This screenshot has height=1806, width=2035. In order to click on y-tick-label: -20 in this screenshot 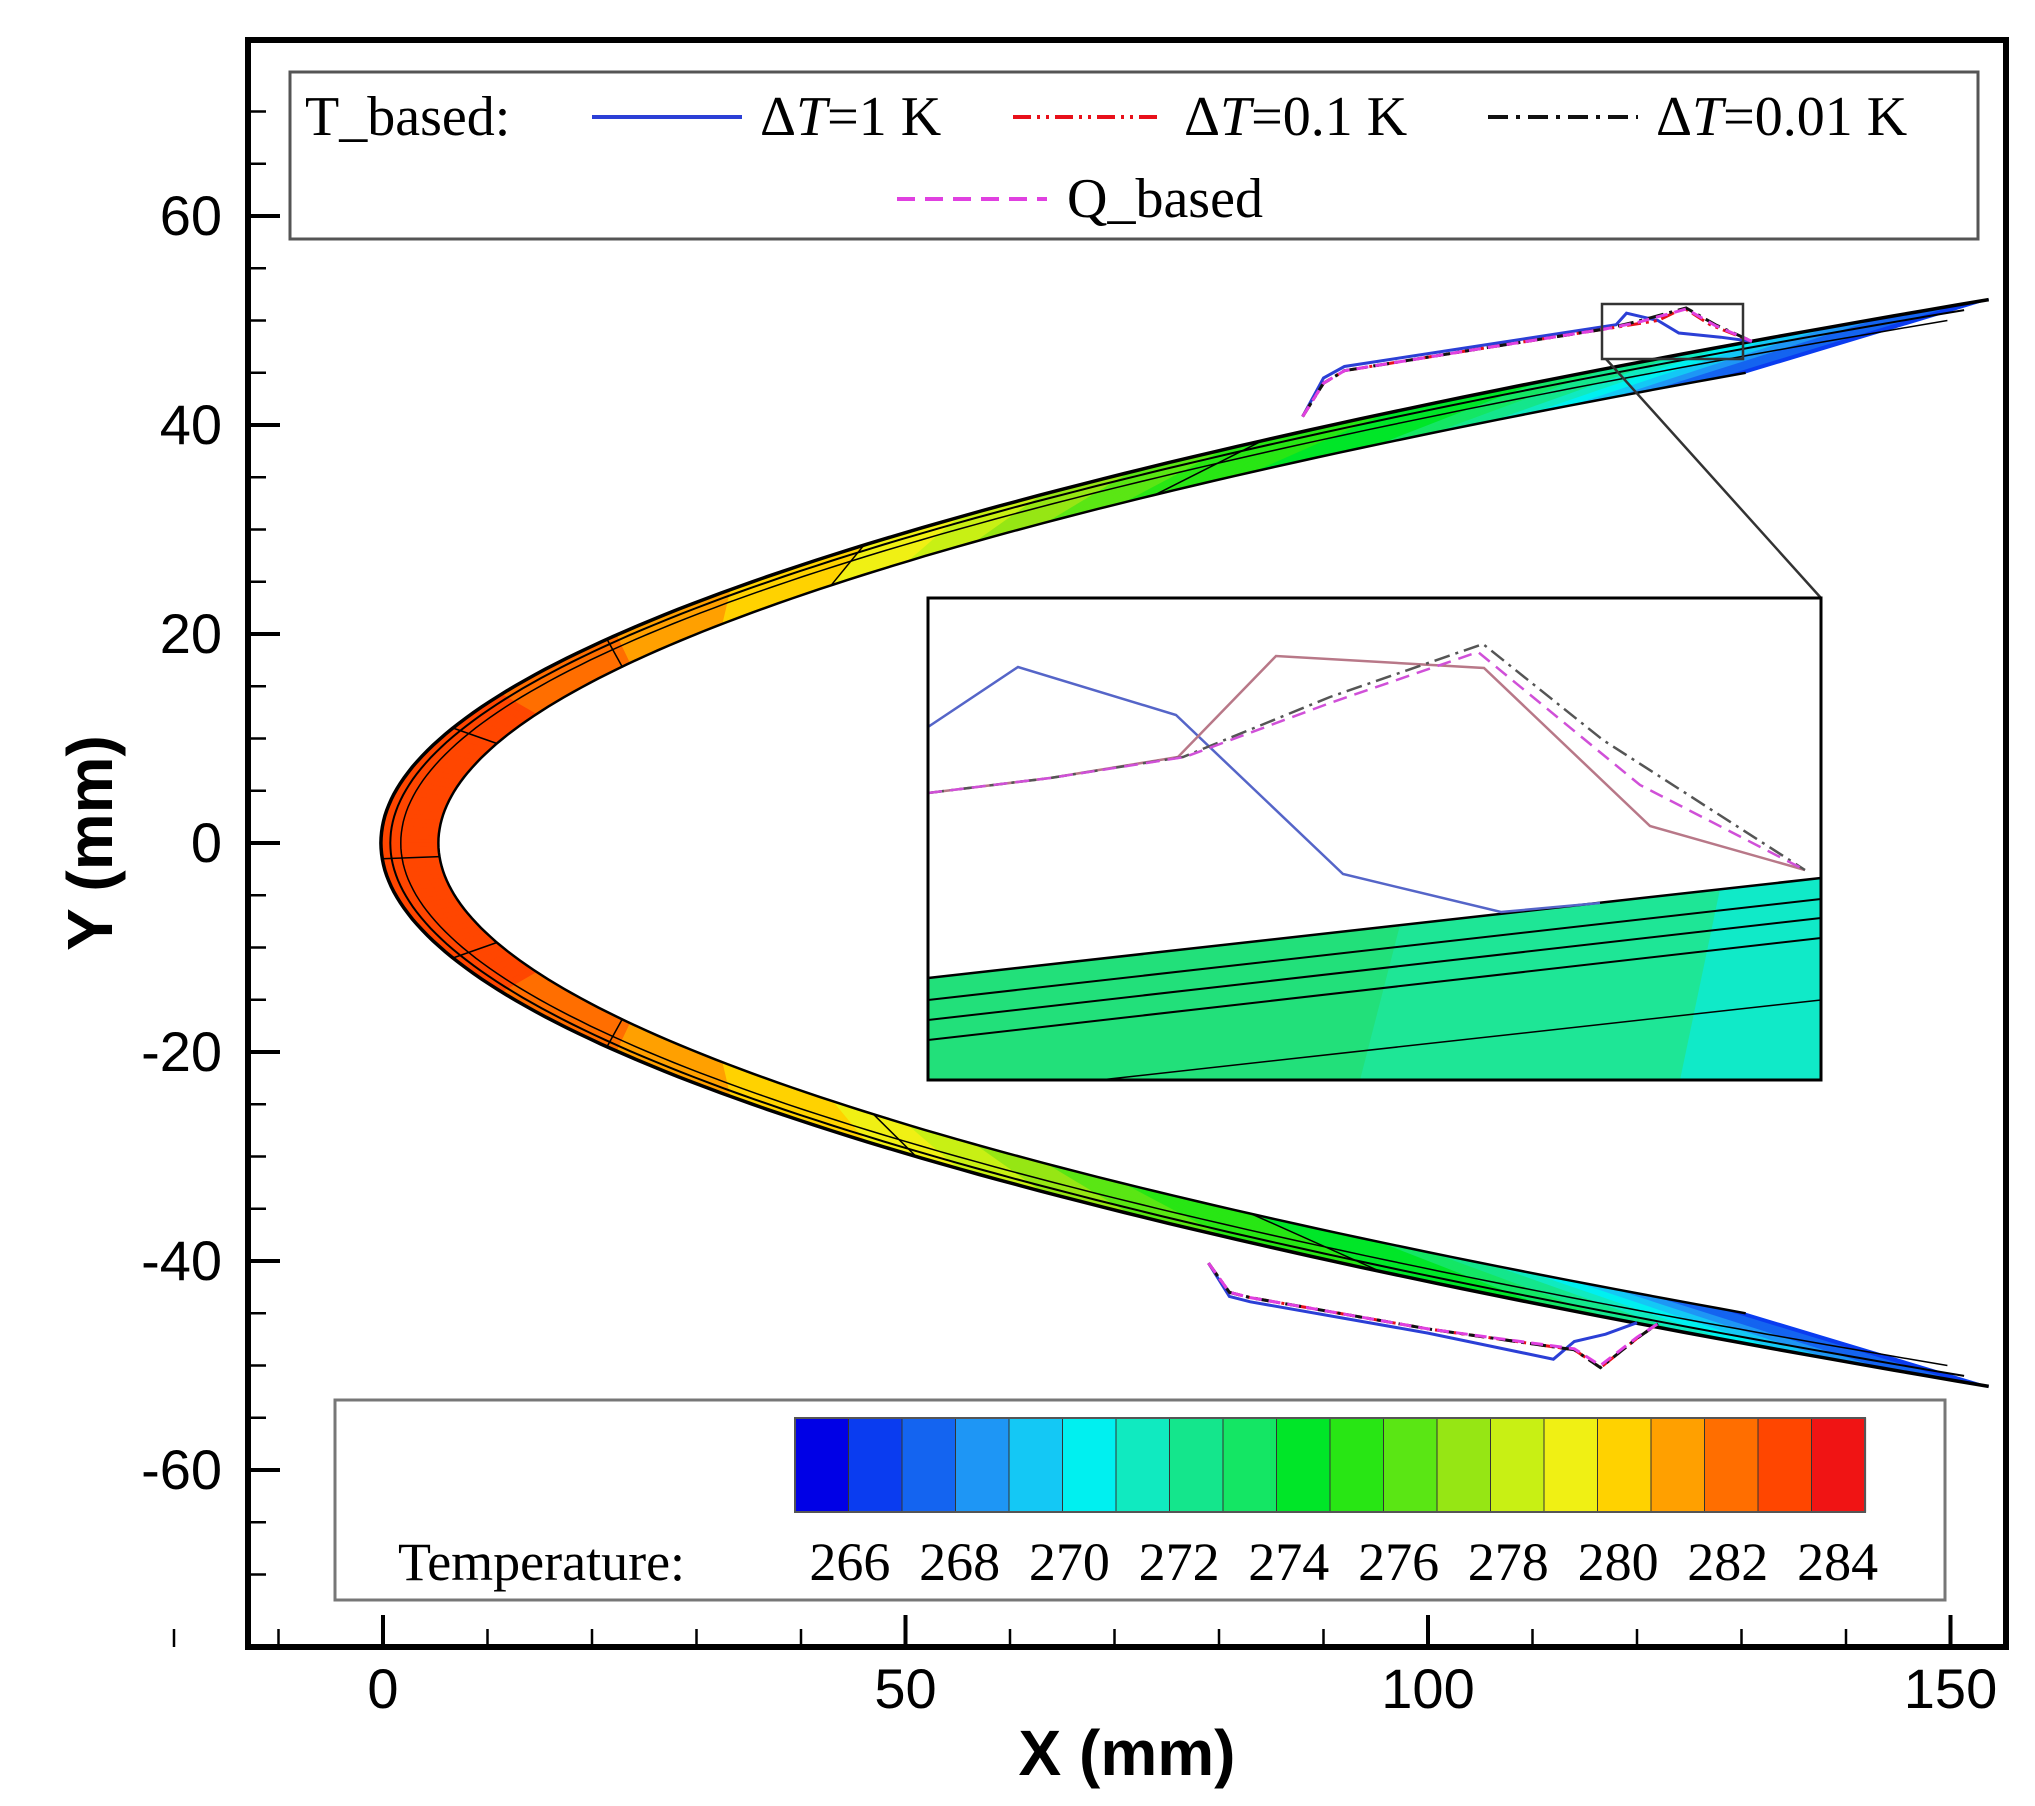, I will do `click(181, 1051)`.